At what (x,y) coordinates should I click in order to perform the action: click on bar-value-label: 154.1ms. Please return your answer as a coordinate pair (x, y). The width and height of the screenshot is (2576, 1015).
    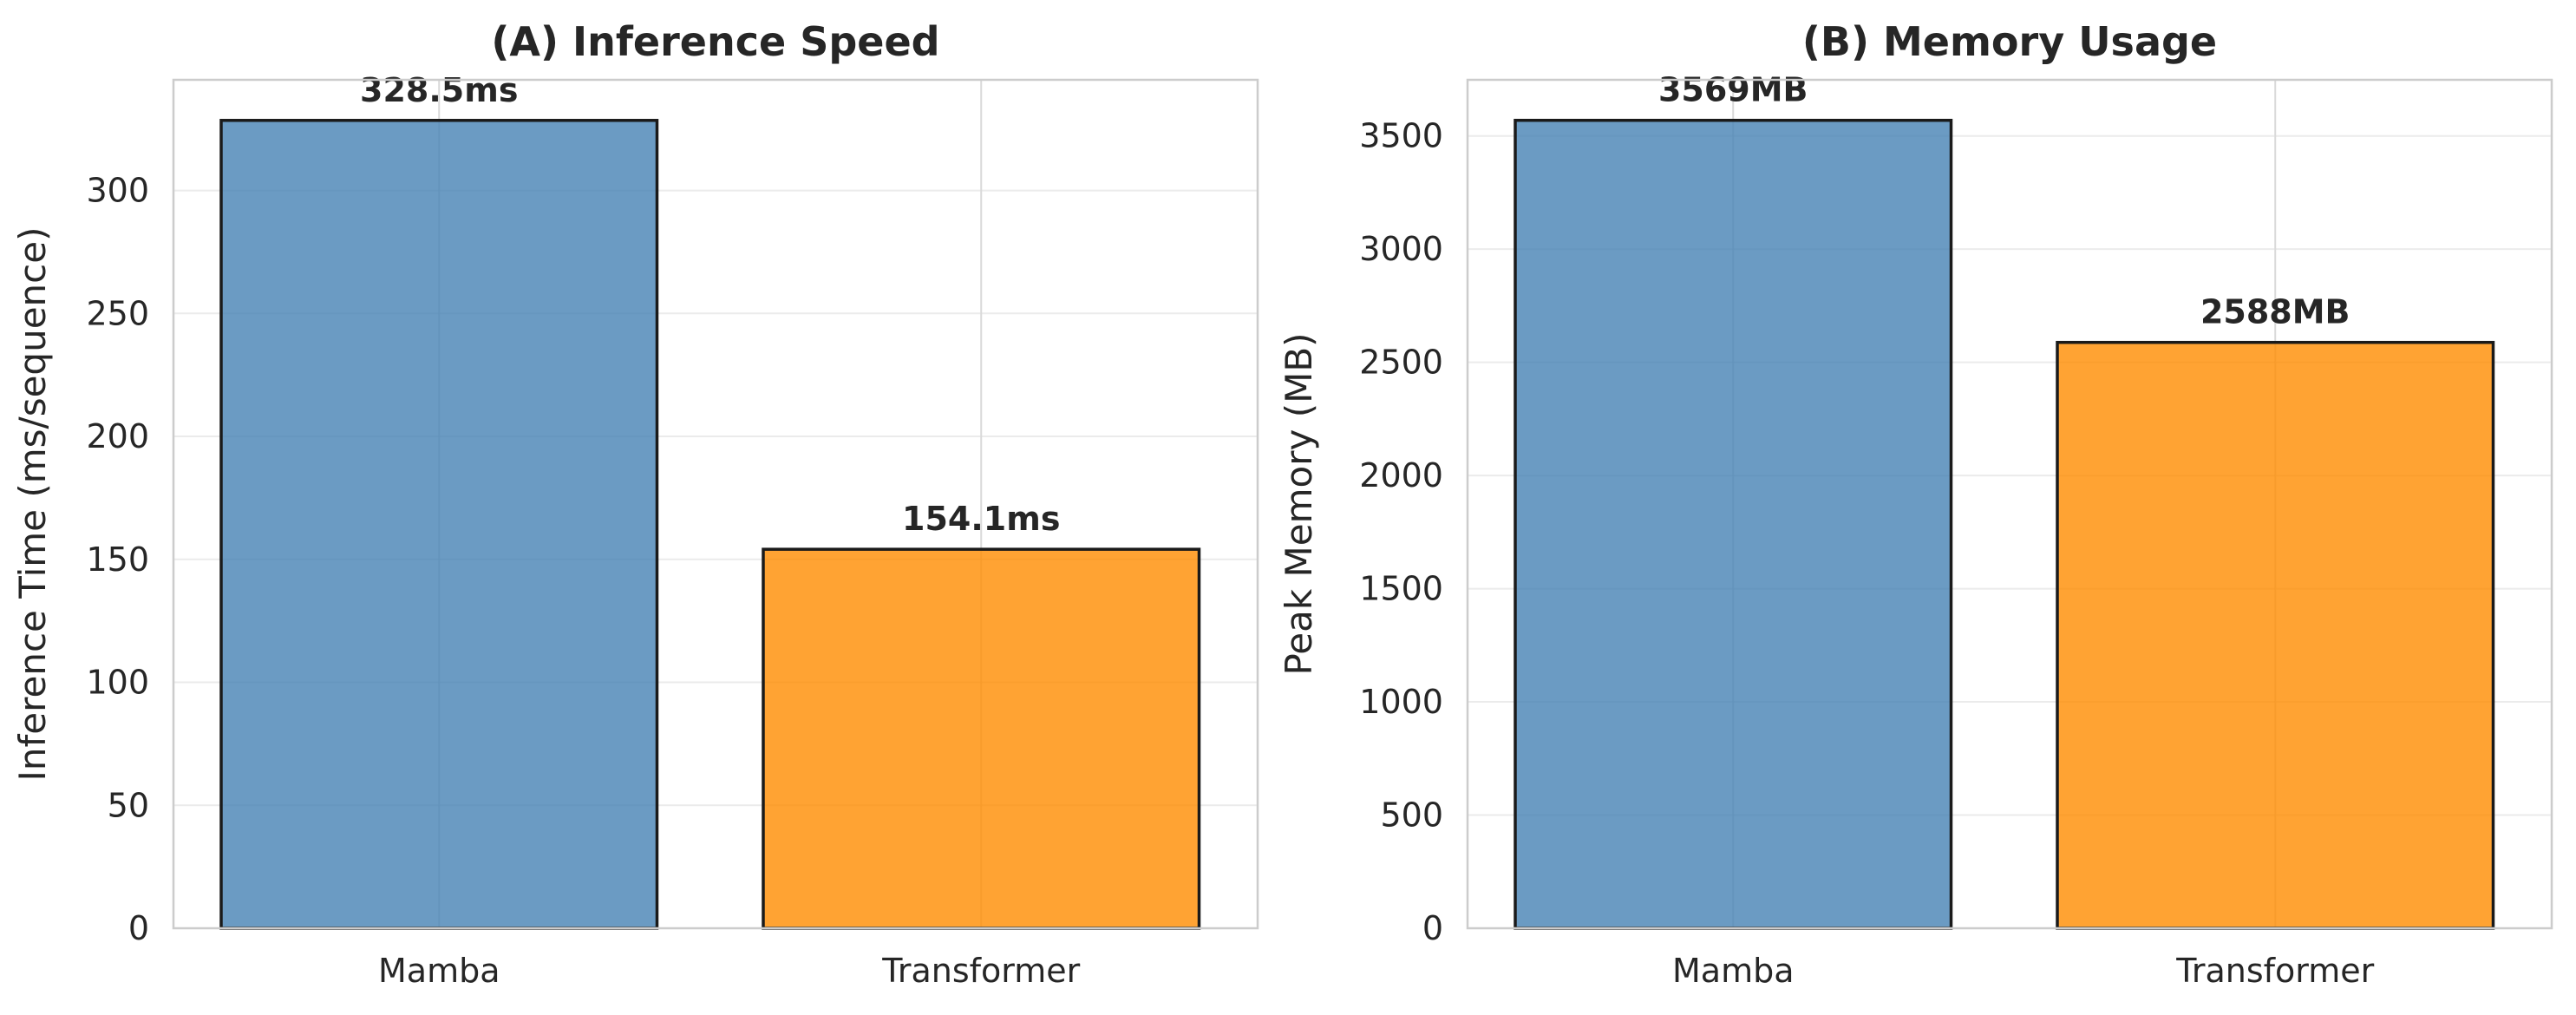
    Looking at the image, I should click on (981, 519).